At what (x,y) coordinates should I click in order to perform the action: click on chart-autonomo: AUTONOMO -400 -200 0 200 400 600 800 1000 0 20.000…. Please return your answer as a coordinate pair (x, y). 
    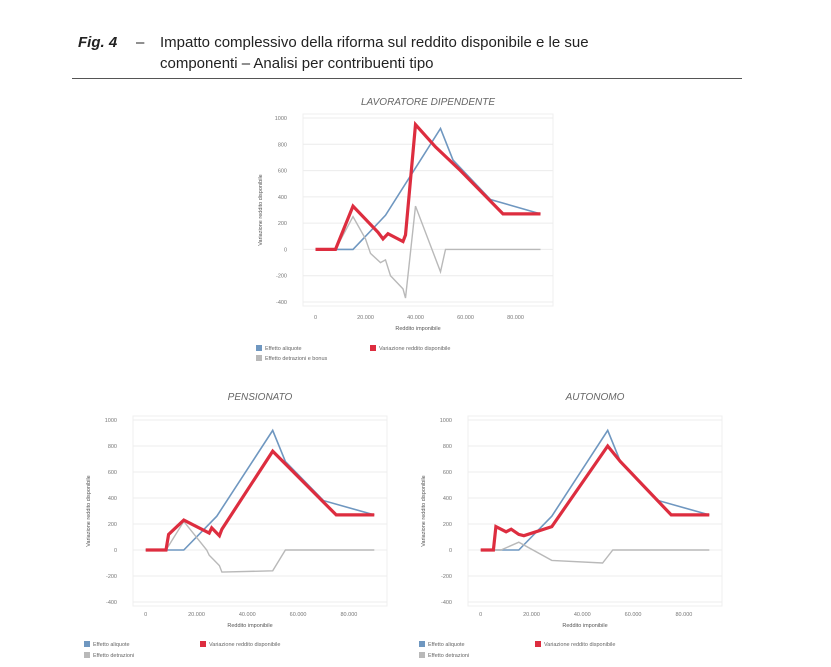
    Looking at the image, I should click on (571, 525).